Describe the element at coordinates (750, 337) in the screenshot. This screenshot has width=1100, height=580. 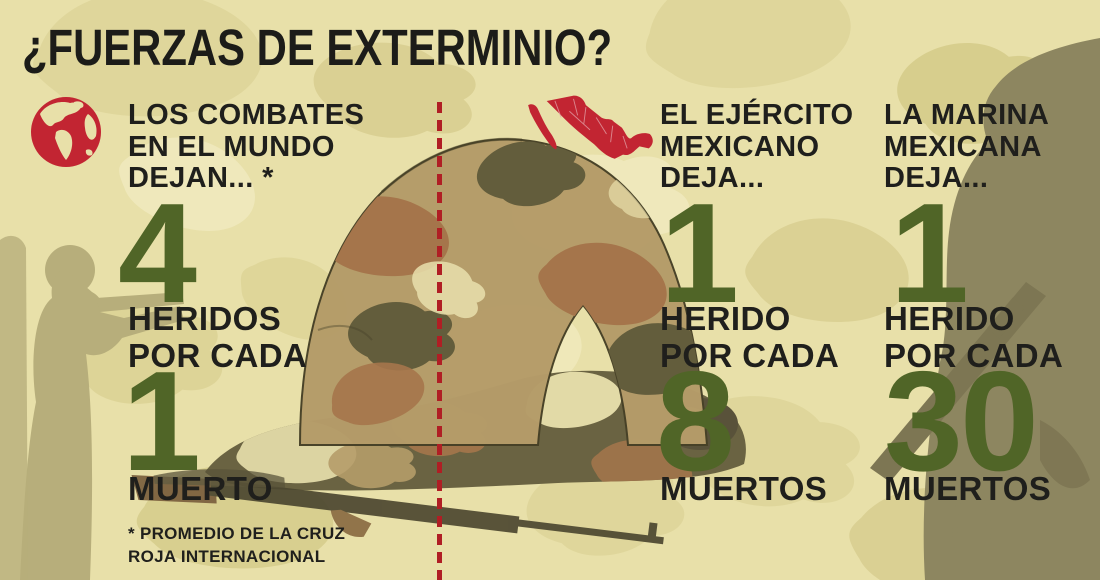
I see `stat-army-wounded-label: HERIDO POR CADA` at that location.